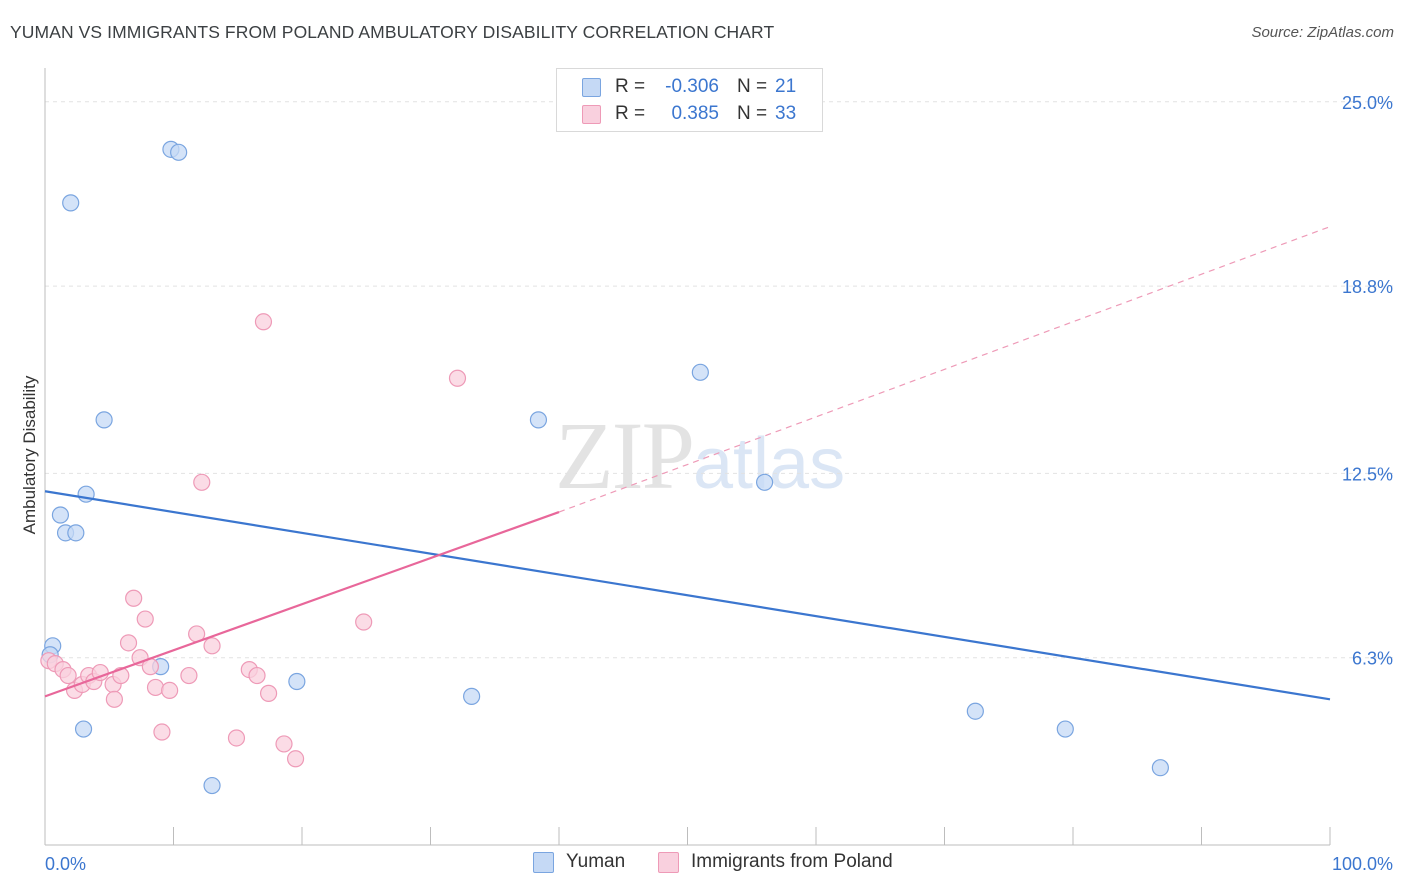 The height and width of the screenshot is (892, 1406). What do you see at coordinates (695, 113) in the screenshot?
I see `legend-r-value: 0.385` at bounding box center [695, 113].